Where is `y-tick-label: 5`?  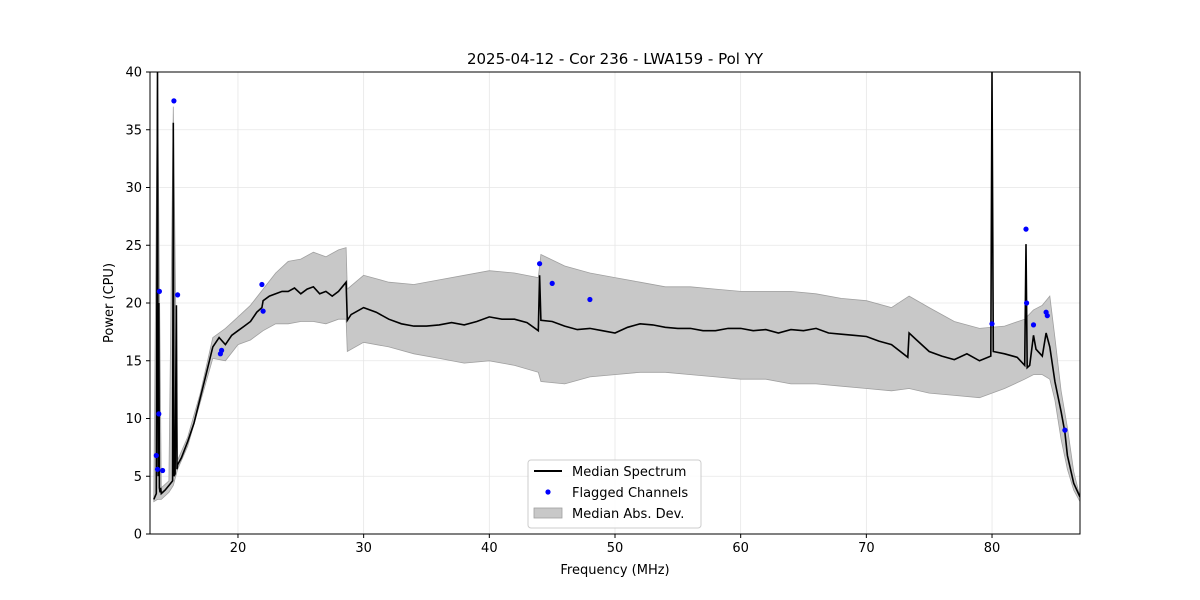 y-tick-label: 5 is located at coordinates (138, 477).